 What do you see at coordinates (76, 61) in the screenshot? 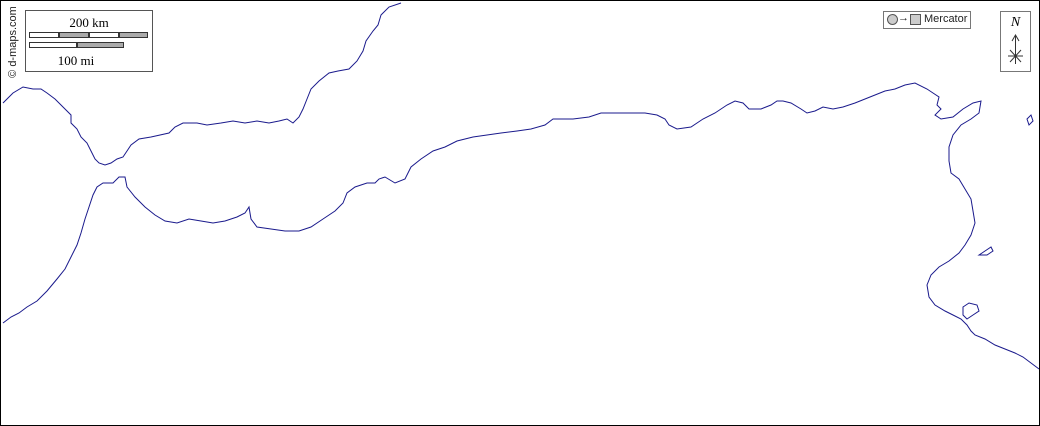
I see `scale-mi-label: 100 mi` at bounding box center [76, 61].